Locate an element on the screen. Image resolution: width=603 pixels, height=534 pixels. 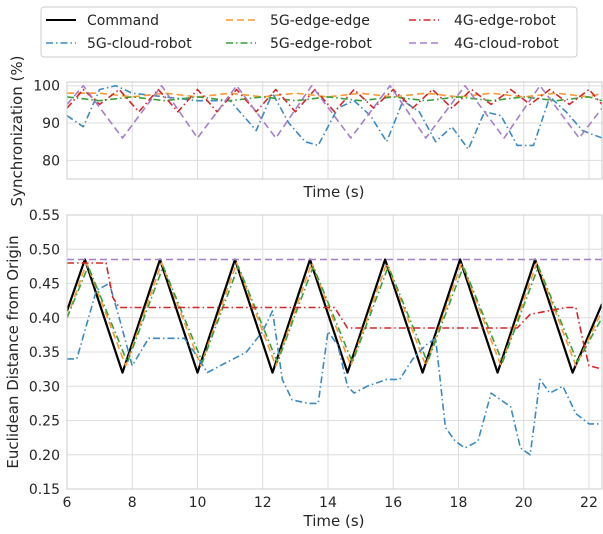
legend-label-5g-edge-robot: 5G-edge-robot is located at coordinates (321, 44).